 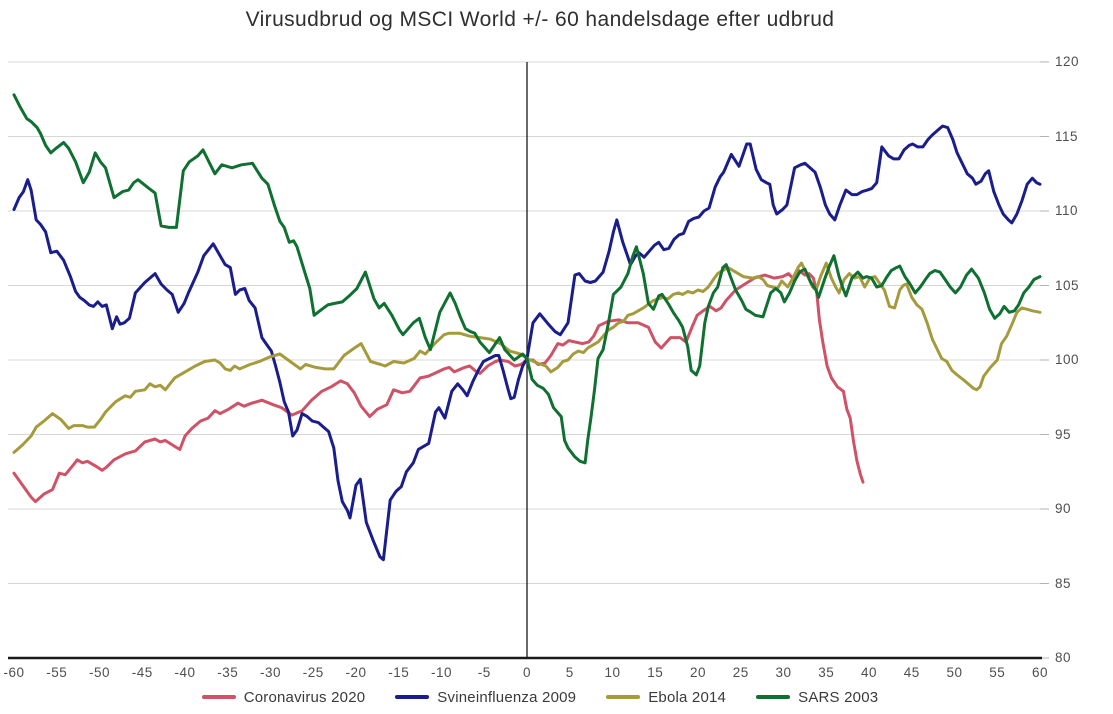 What do you see at coordinates (526, 672) in the screenshot?
I see `x-tick-label: 0` at bounding box center [526, 672].